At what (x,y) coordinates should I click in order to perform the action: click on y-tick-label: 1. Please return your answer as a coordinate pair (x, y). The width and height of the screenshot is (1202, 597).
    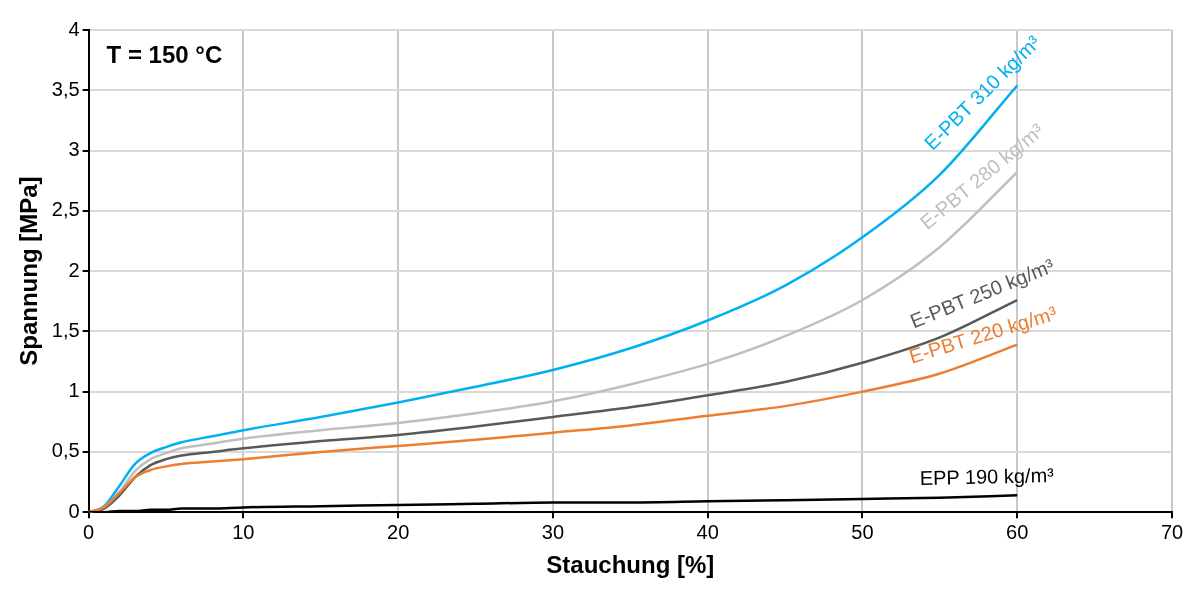
    Looking at the image, I should click on (74, 390).